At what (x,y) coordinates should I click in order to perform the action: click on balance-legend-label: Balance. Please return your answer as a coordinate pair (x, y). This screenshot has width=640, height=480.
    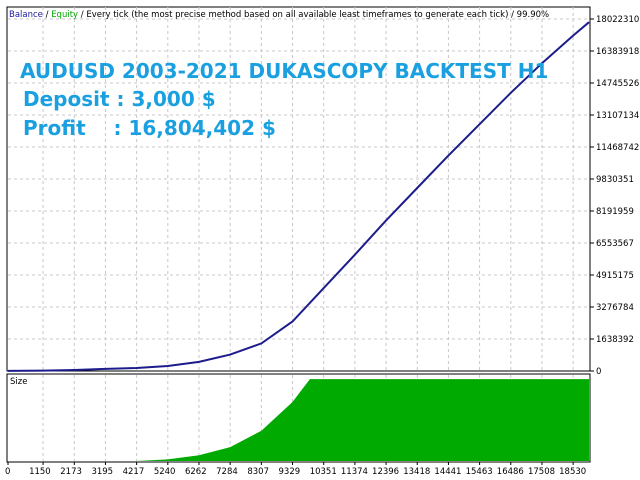
    Looking at the image, I should click on (26, 15).